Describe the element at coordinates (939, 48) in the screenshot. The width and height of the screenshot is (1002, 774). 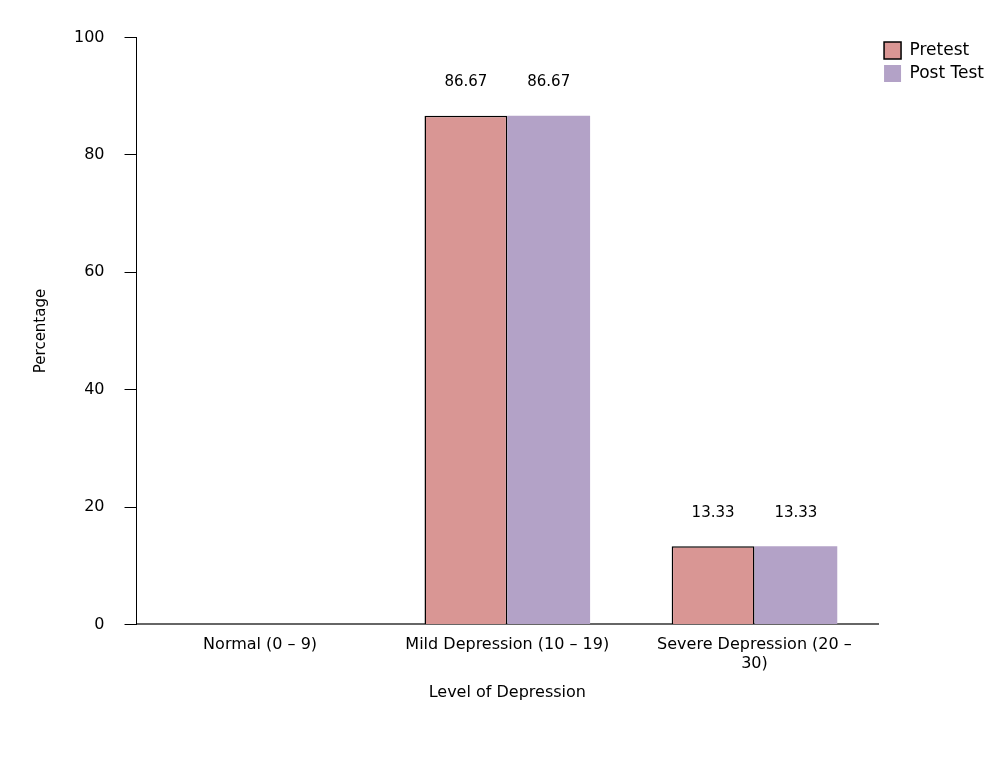
I see `legend-label: Pretest` at that location.